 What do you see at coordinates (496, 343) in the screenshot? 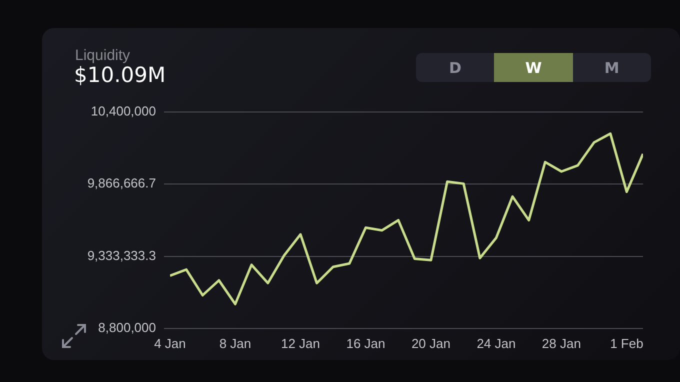
I see `x-tick-label: 24 Jan` at bounding box center [496, 343].